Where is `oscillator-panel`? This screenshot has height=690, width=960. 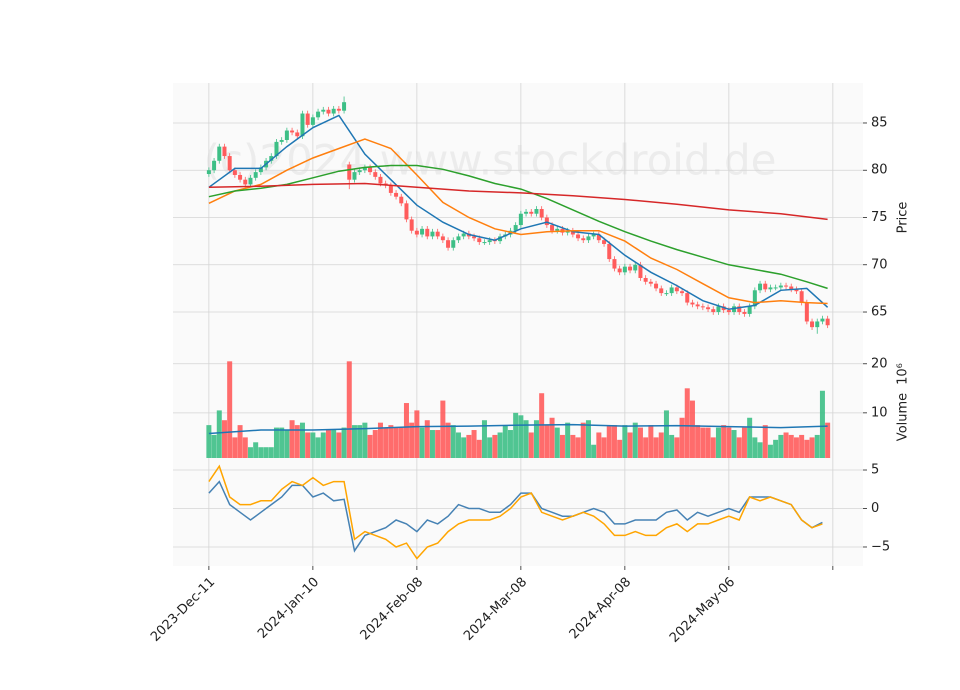 oscillator-panel is located at coordinates (518, 512).